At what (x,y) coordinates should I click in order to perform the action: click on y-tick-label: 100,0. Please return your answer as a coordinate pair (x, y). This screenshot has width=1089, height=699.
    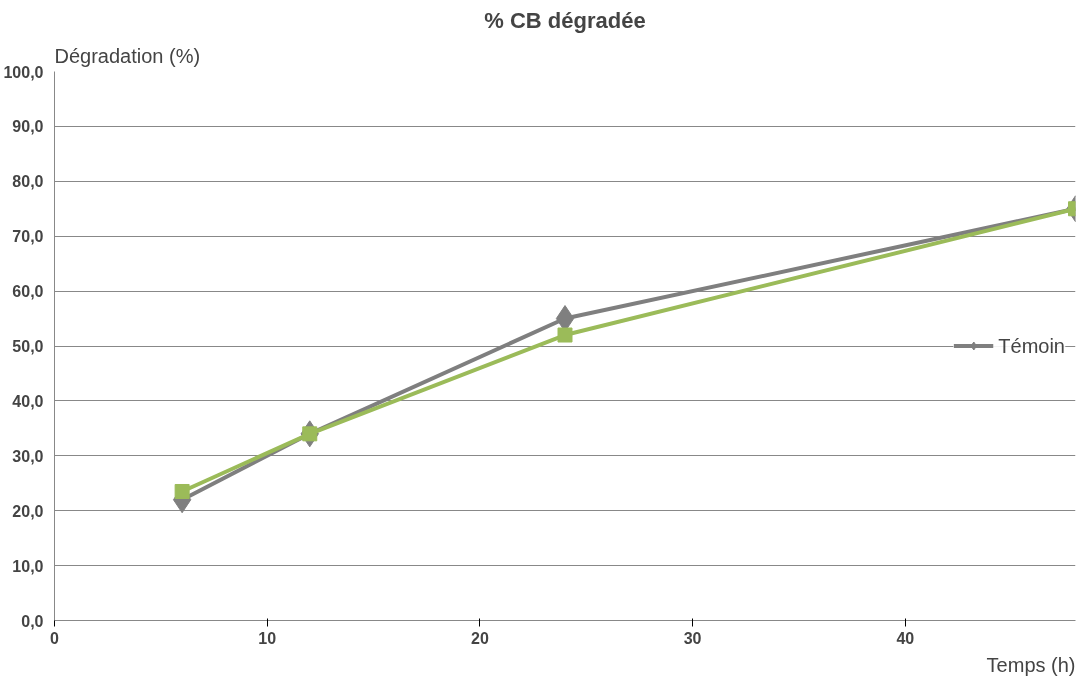
    Looking at the image, I should click on (23, 72).